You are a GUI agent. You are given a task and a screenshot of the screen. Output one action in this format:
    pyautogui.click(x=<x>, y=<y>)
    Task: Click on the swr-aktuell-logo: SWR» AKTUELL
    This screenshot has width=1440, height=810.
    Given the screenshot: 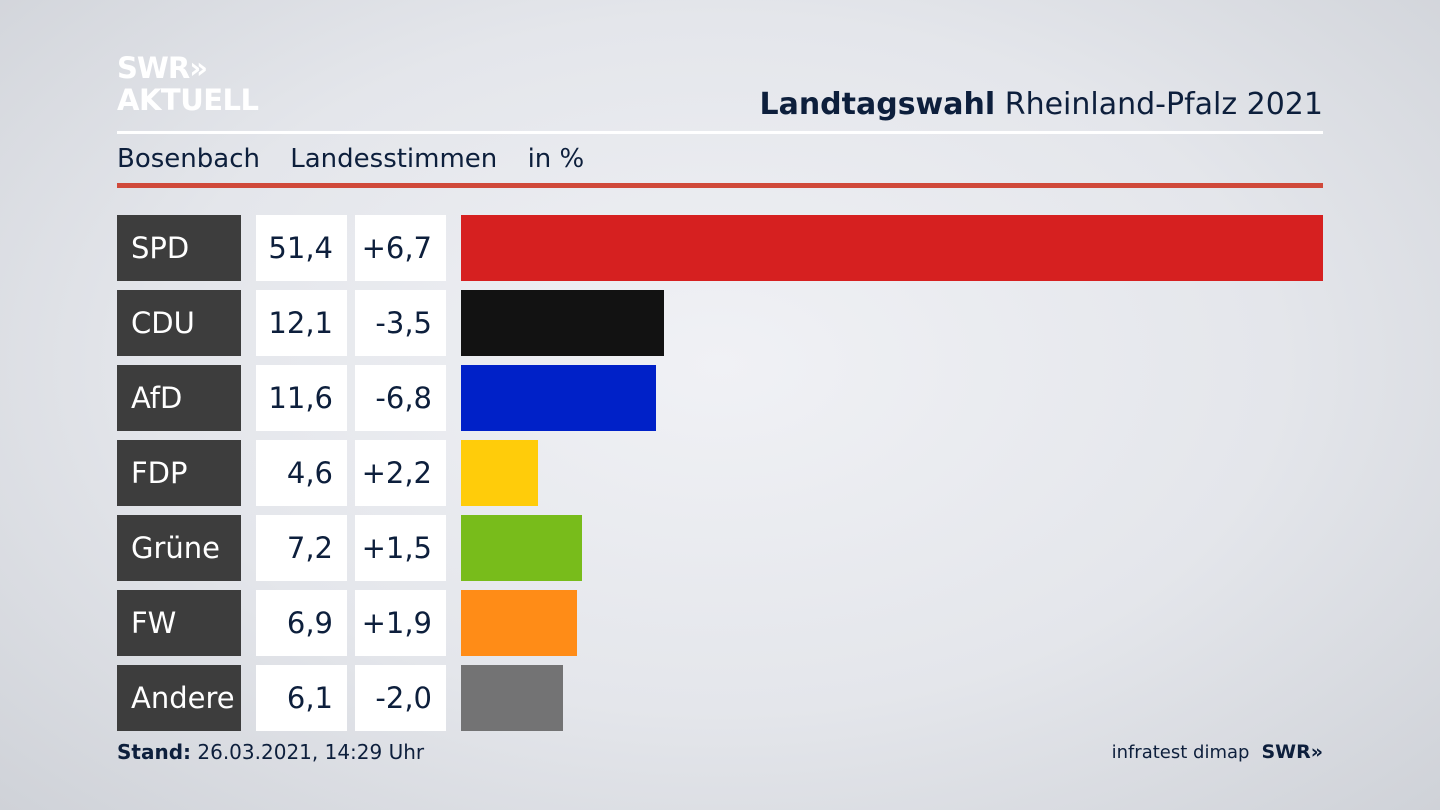 What is the action you would take?
    pyautogui.click(x=188, y=84)
    